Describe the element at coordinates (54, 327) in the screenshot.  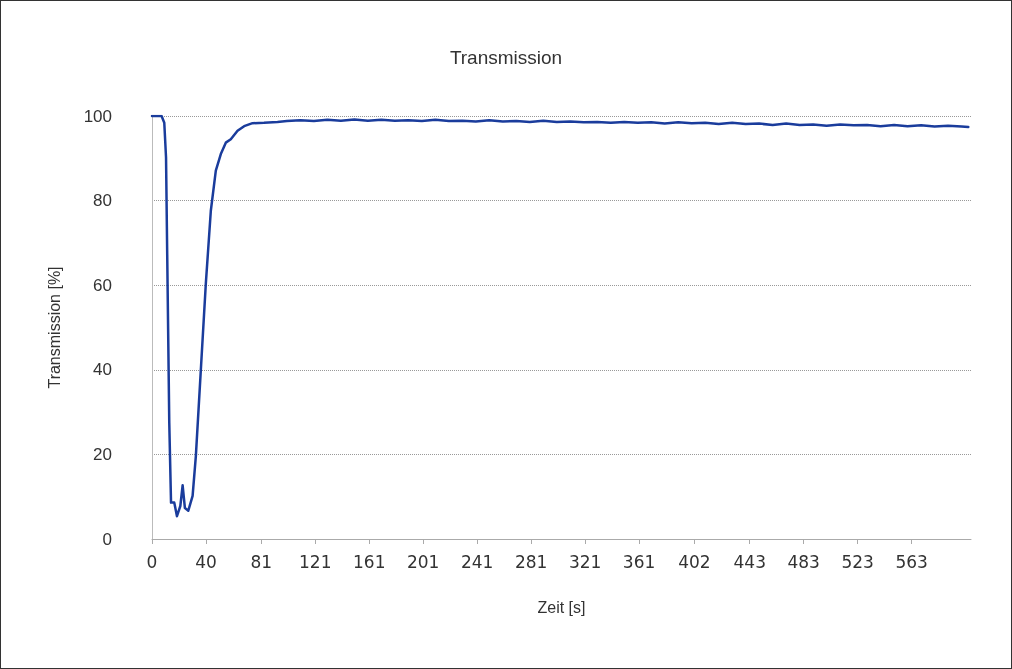
I see `y-axis-title: Transmission [%]` at that location.